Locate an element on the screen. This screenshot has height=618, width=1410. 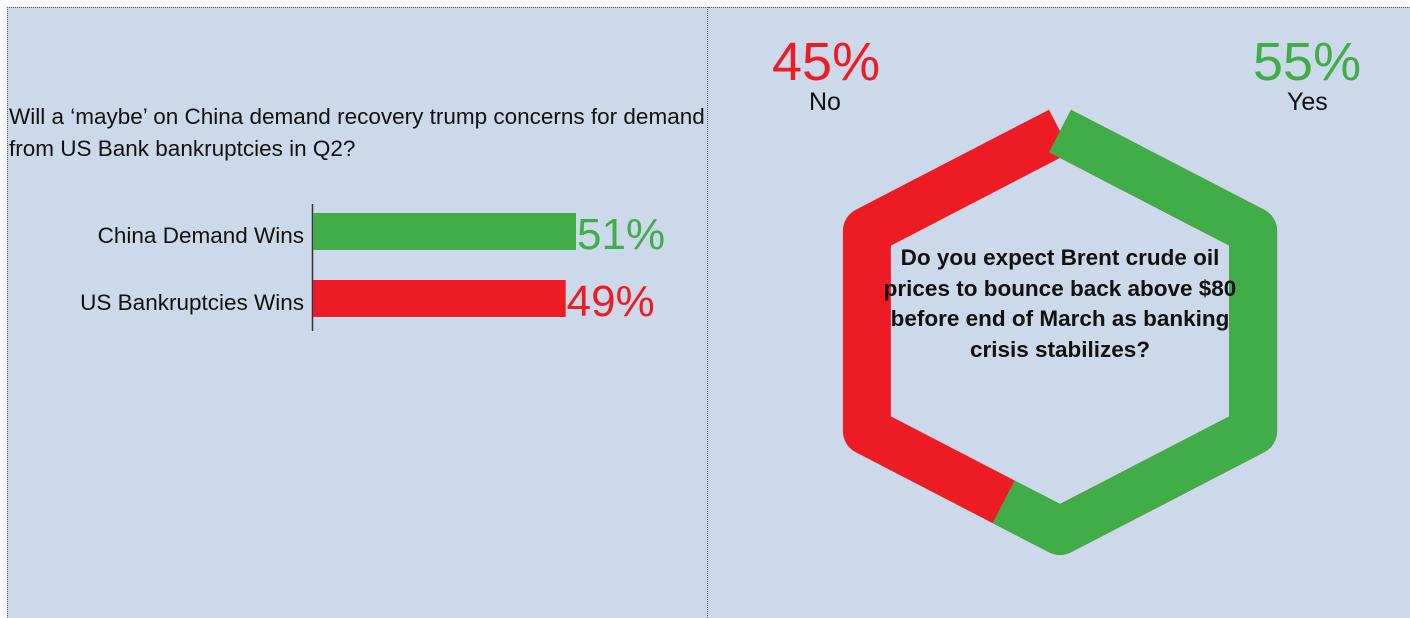
bar-china-demand is located at coordinates (444, 231).